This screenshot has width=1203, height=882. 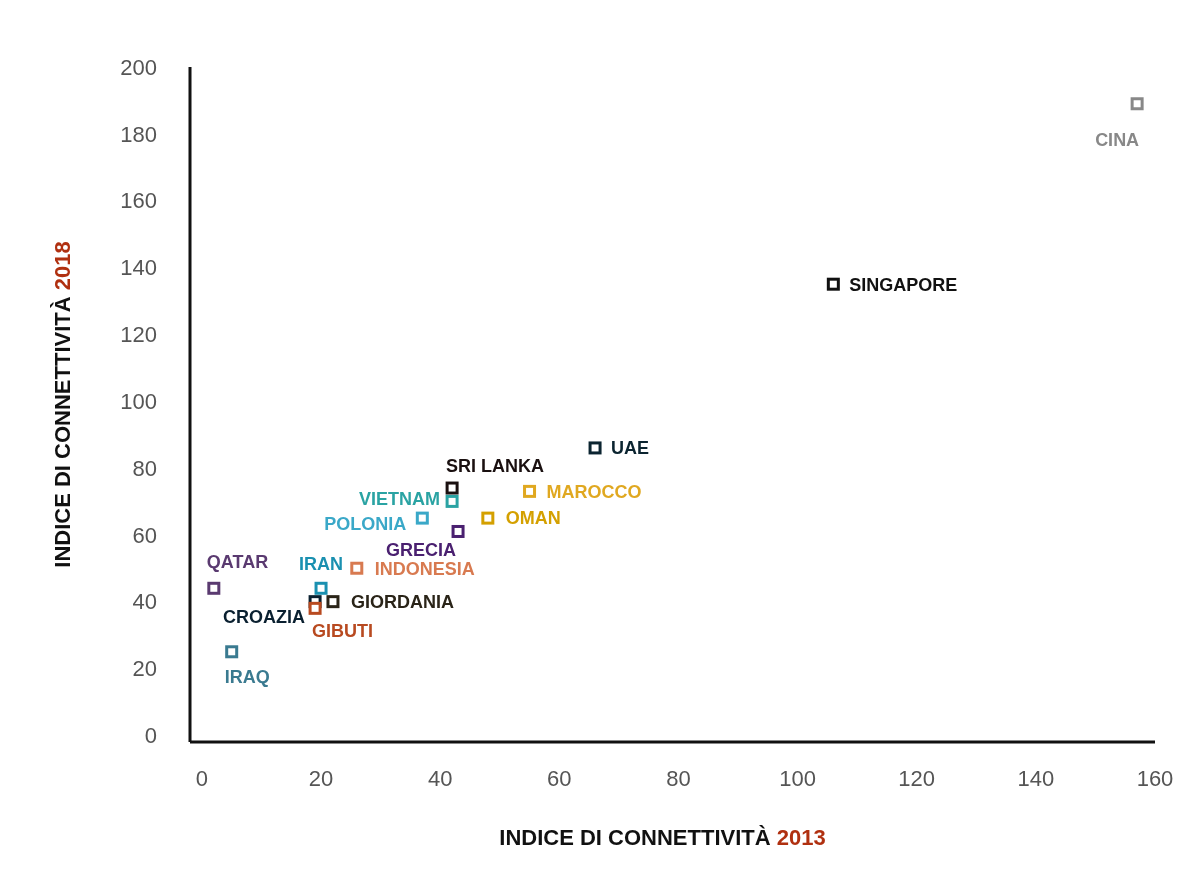 I want to click on y-tick-label: 140, so click(x=138, y=268).